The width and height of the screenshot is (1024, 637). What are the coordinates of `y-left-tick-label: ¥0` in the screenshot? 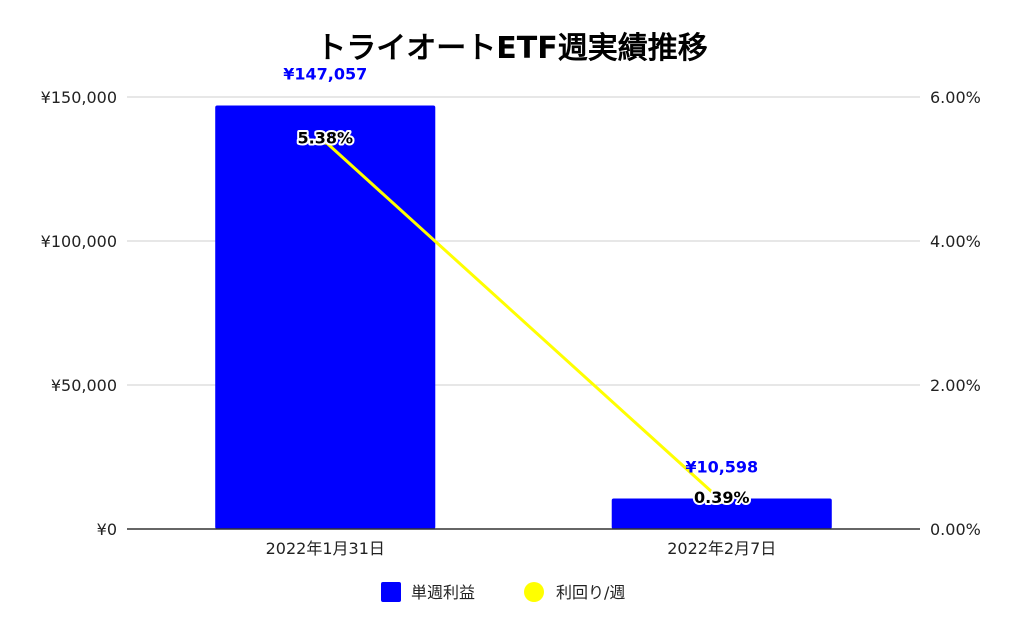 It's located at (107, 529).